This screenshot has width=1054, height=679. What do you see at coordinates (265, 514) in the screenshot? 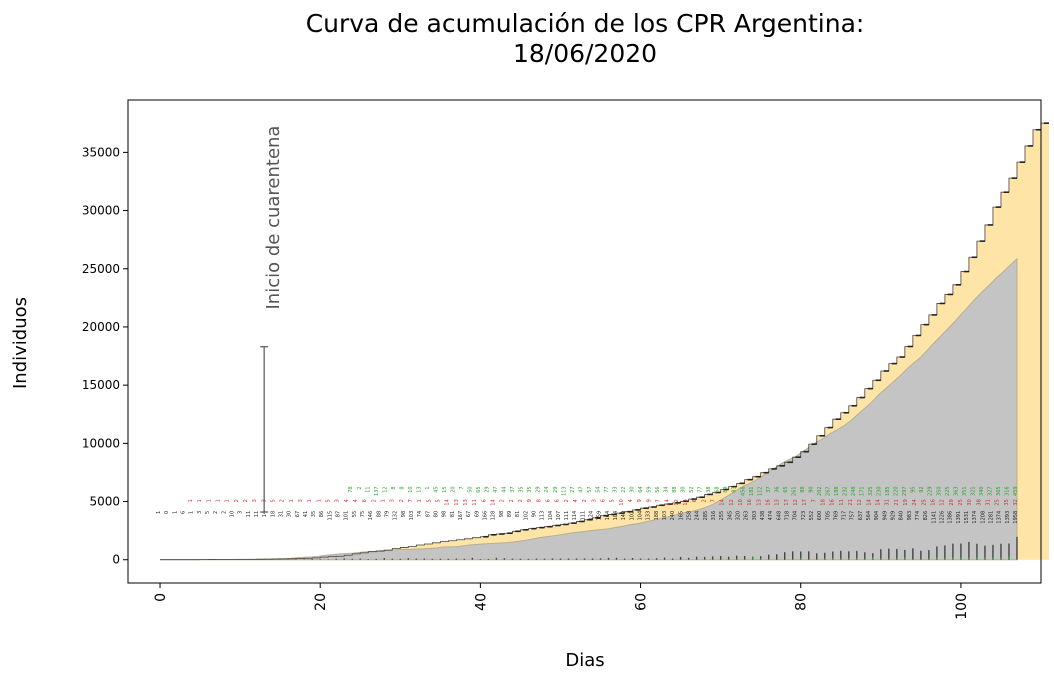
I see `day-label: 14` at bounding box center [265, 514].